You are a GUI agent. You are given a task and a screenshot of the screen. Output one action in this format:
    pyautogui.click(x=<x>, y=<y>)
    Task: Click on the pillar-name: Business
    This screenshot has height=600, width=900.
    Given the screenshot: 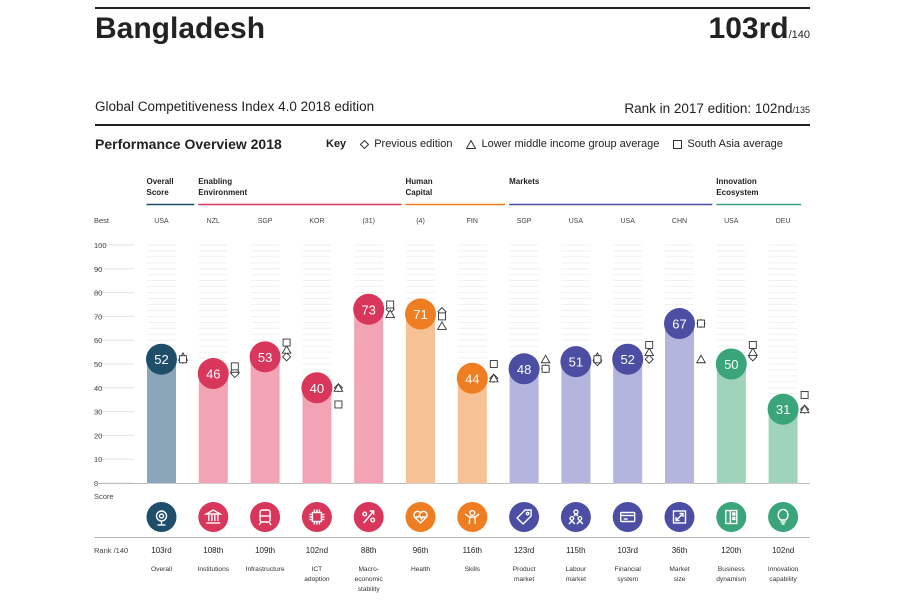 What is the action you would take?
    pyautogui.click(x=731, y=569)
    